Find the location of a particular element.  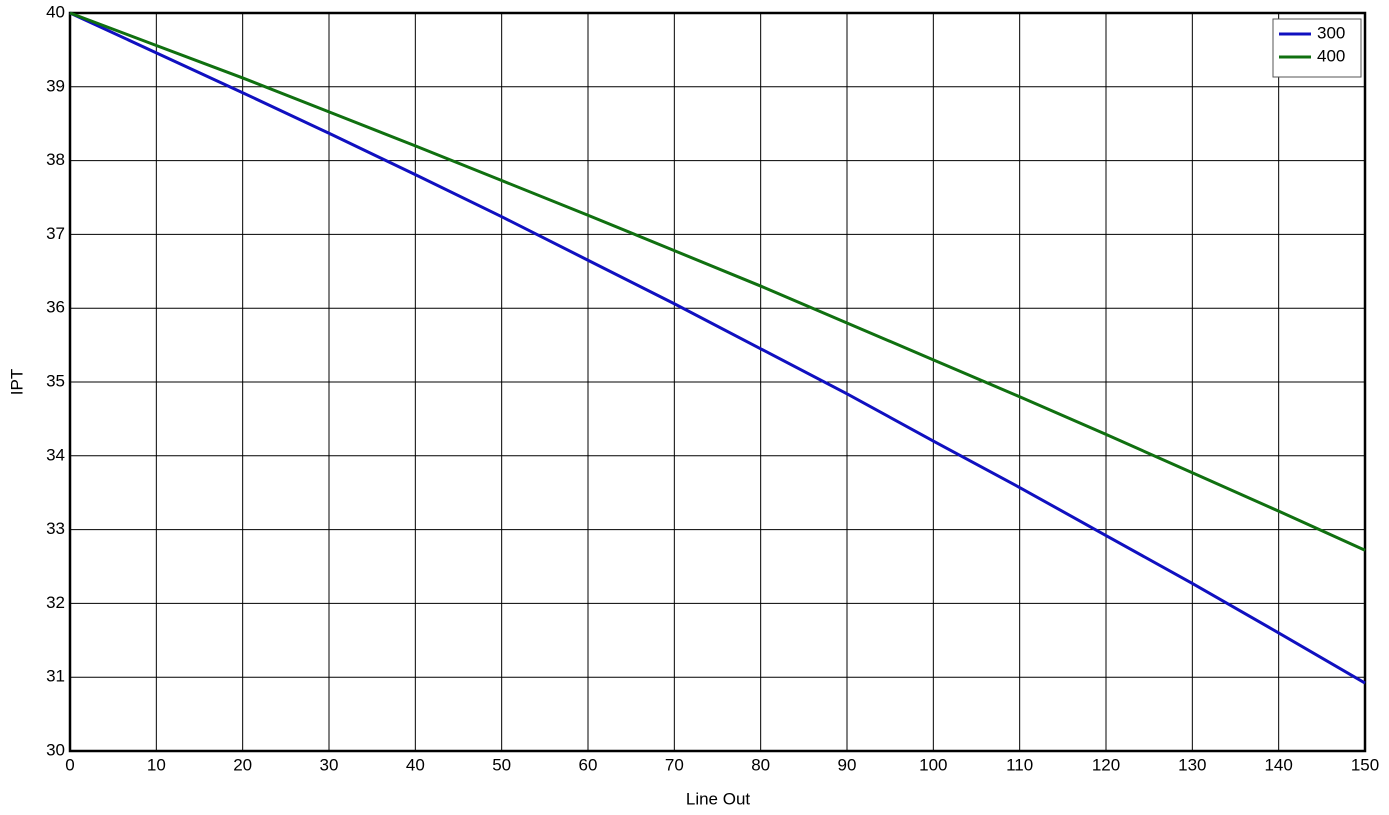

y-tick-label: 34 is located at coordinates (55, 454).